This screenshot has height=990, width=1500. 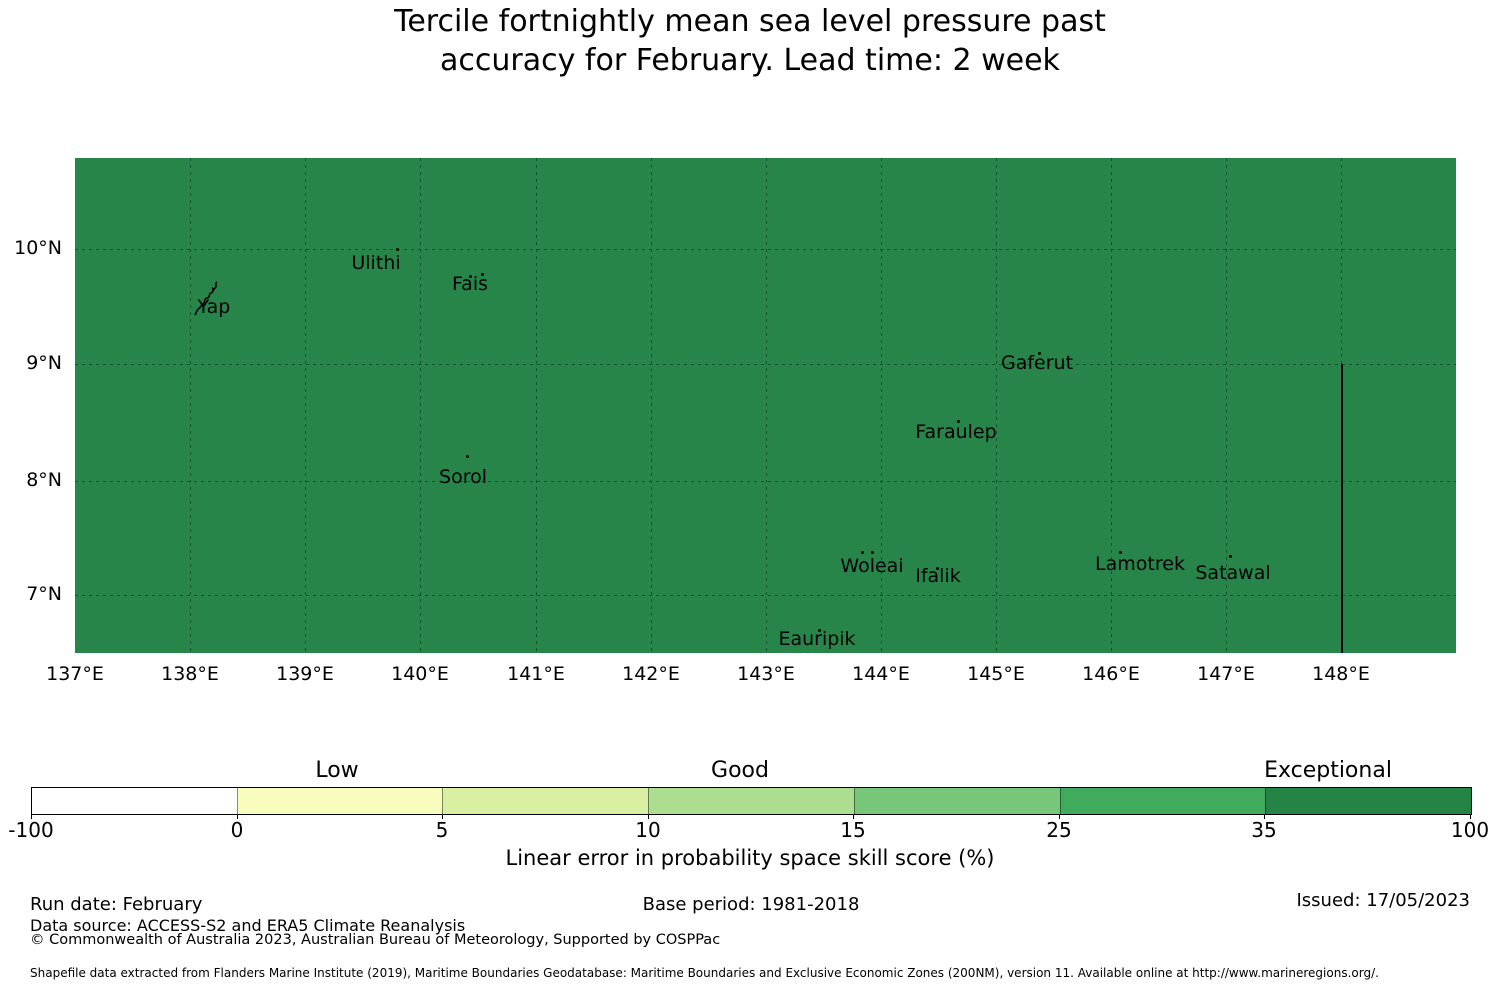 What do you see at coordinates (872, 566) in the screenshot?
I see `island-label-woleai: Woleai` at bounding box center [872, 566].